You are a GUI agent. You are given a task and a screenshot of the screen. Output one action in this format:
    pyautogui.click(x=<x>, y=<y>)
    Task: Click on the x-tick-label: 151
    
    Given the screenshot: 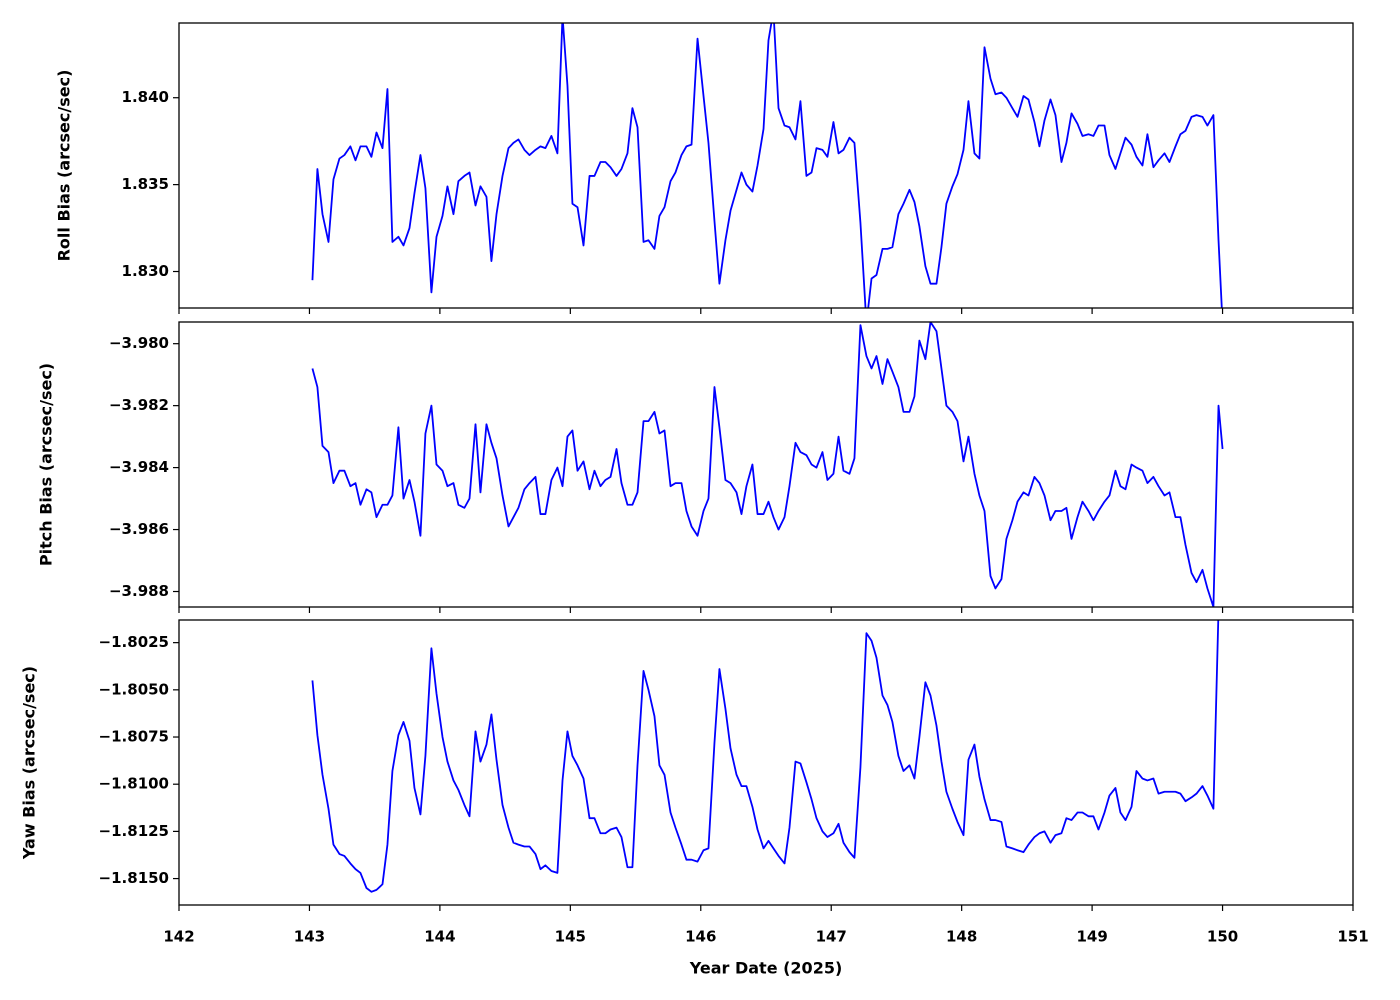 What is the action you would take?
    pyautogui.click(x=1352, y=937)
    